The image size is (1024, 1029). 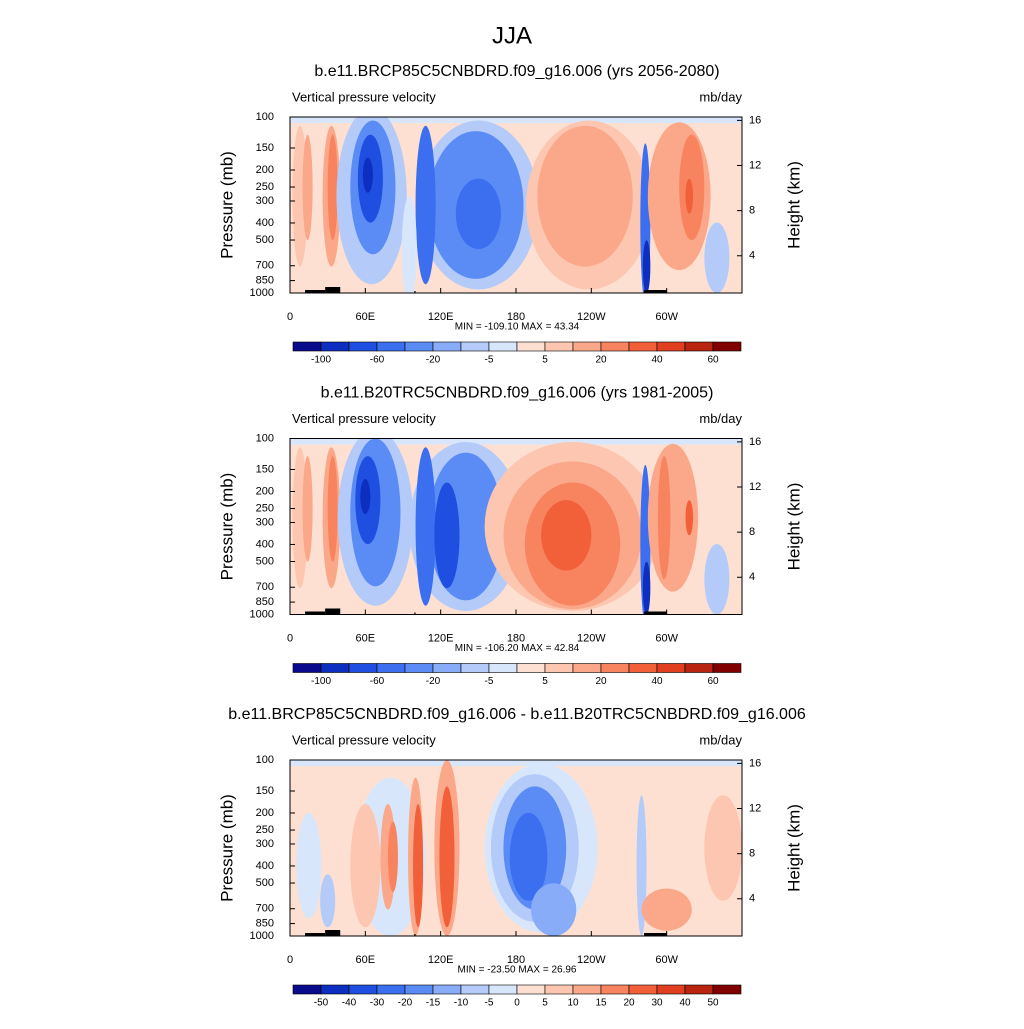 I want to click on x-tick-label: 180, so click(x=516, y=317).